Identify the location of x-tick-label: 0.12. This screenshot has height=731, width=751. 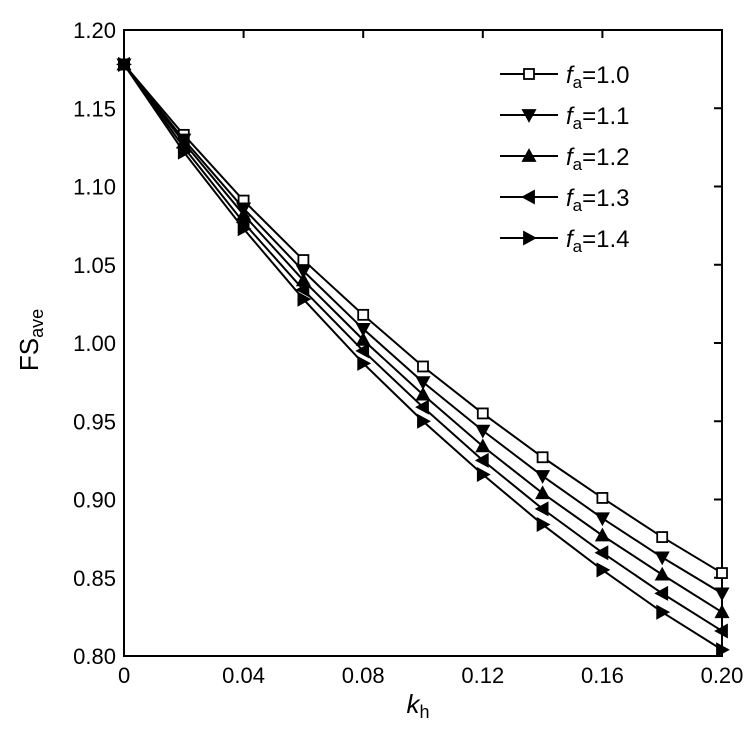
(482, 675).